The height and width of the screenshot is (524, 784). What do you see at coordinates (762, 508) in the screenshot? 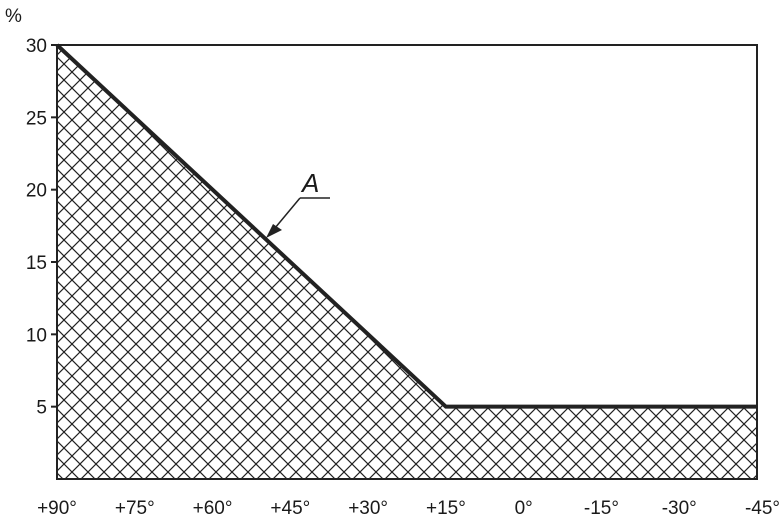
I see `x-tick-label: -45°` at bounding box center [762, 508].